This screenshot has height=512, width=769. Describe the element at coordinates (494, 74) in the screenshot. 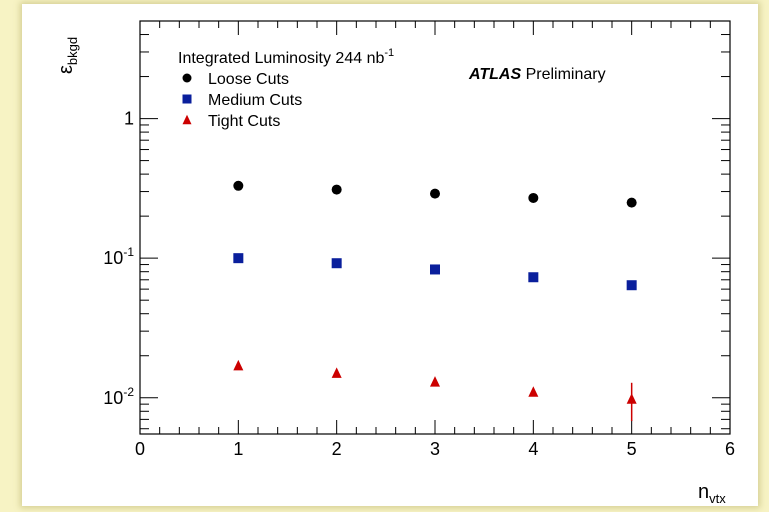

I see `atlas-label: ATLAS` at that location.